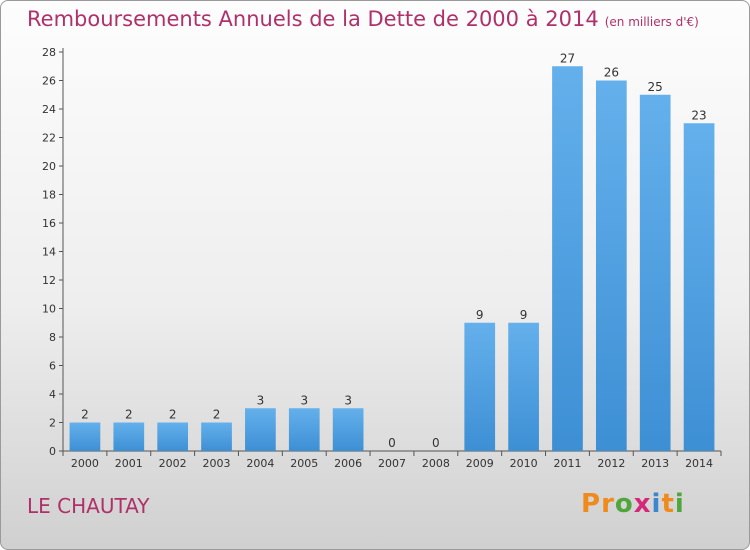 The height and width of the screenshot is (550, 750). What do you see at coordinates (217, 463) in the screenshot?
I see `x-tick-label: 2003` at bounding box center [217, 463].